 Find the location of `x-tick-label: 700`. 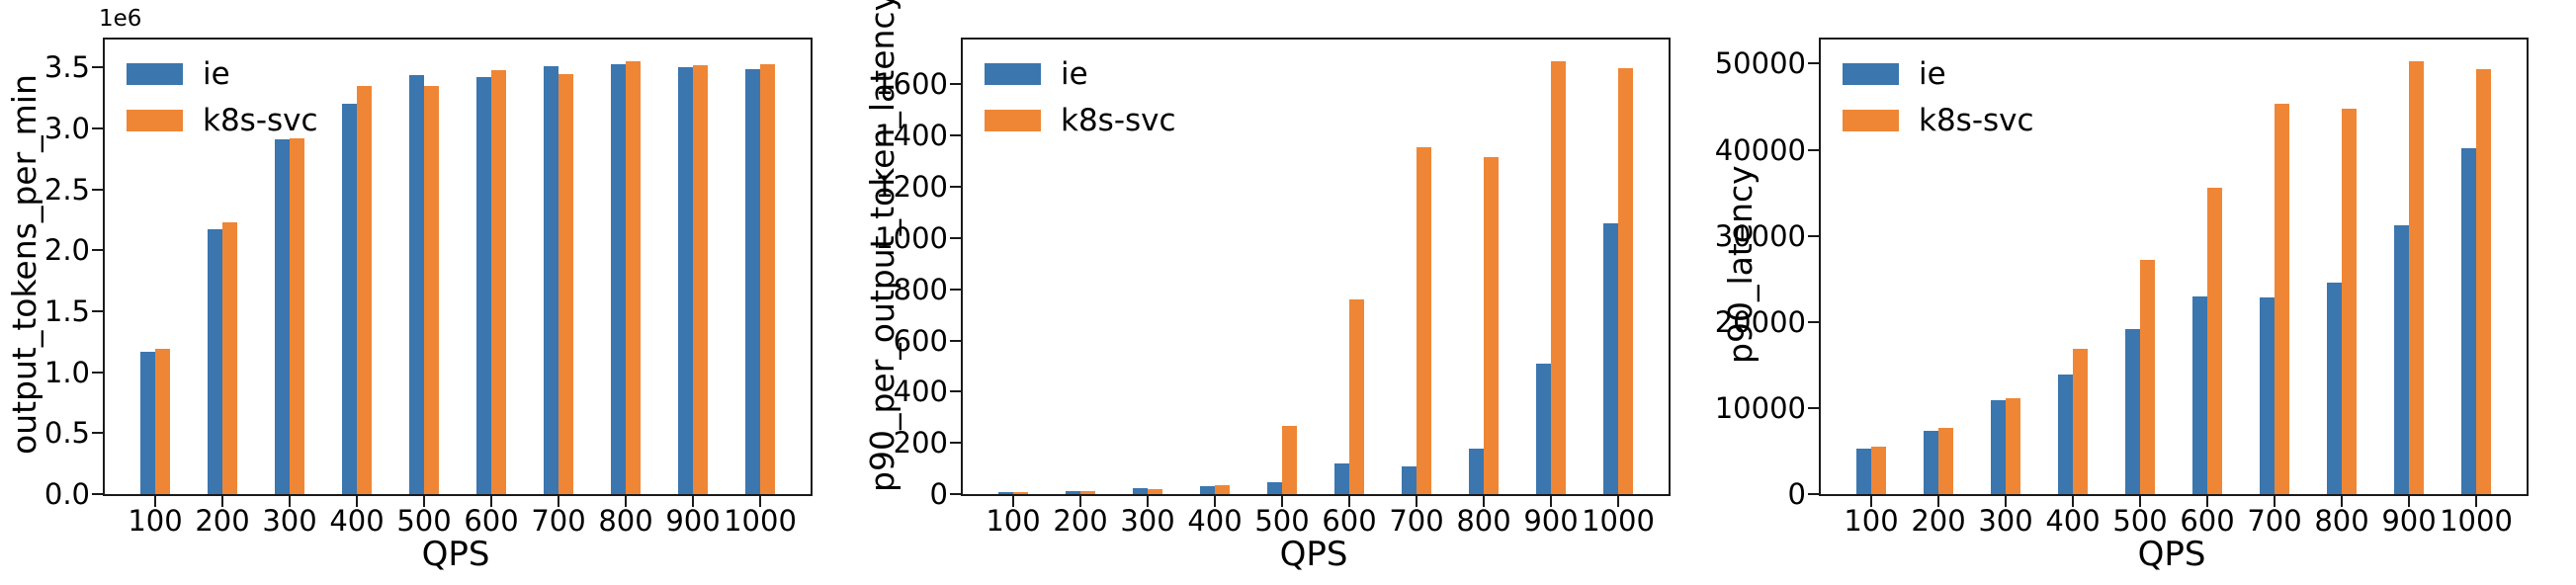

x-tick-label: 700 is located at coordinates (558, 521).